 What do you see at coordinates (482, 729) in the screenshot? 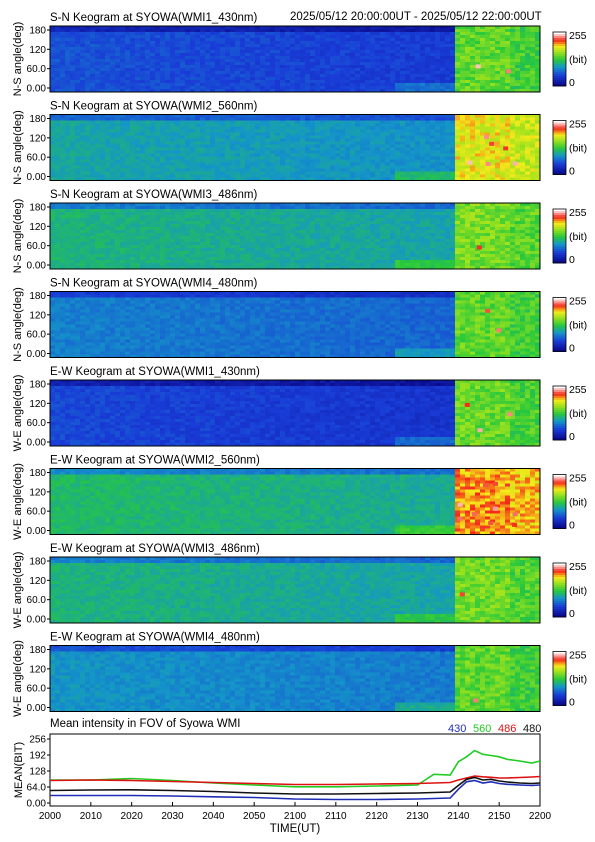
I see `legend-560: 560` at bounding box center [482, 729].